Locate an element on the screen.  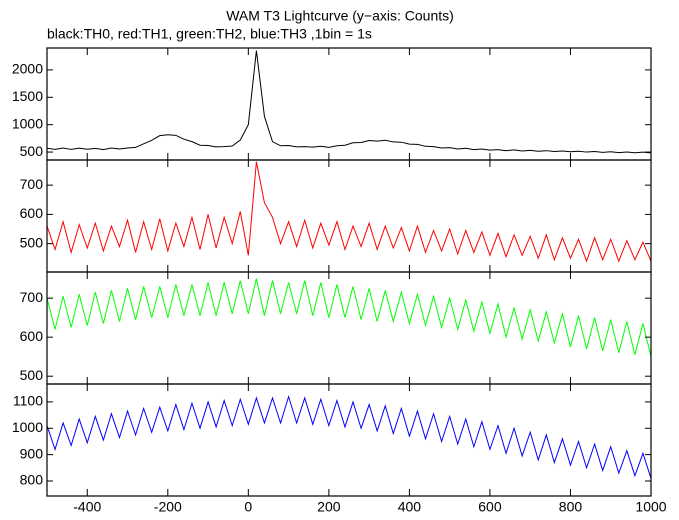
x-tick-label: 600 is located at coordinates (490, 507).